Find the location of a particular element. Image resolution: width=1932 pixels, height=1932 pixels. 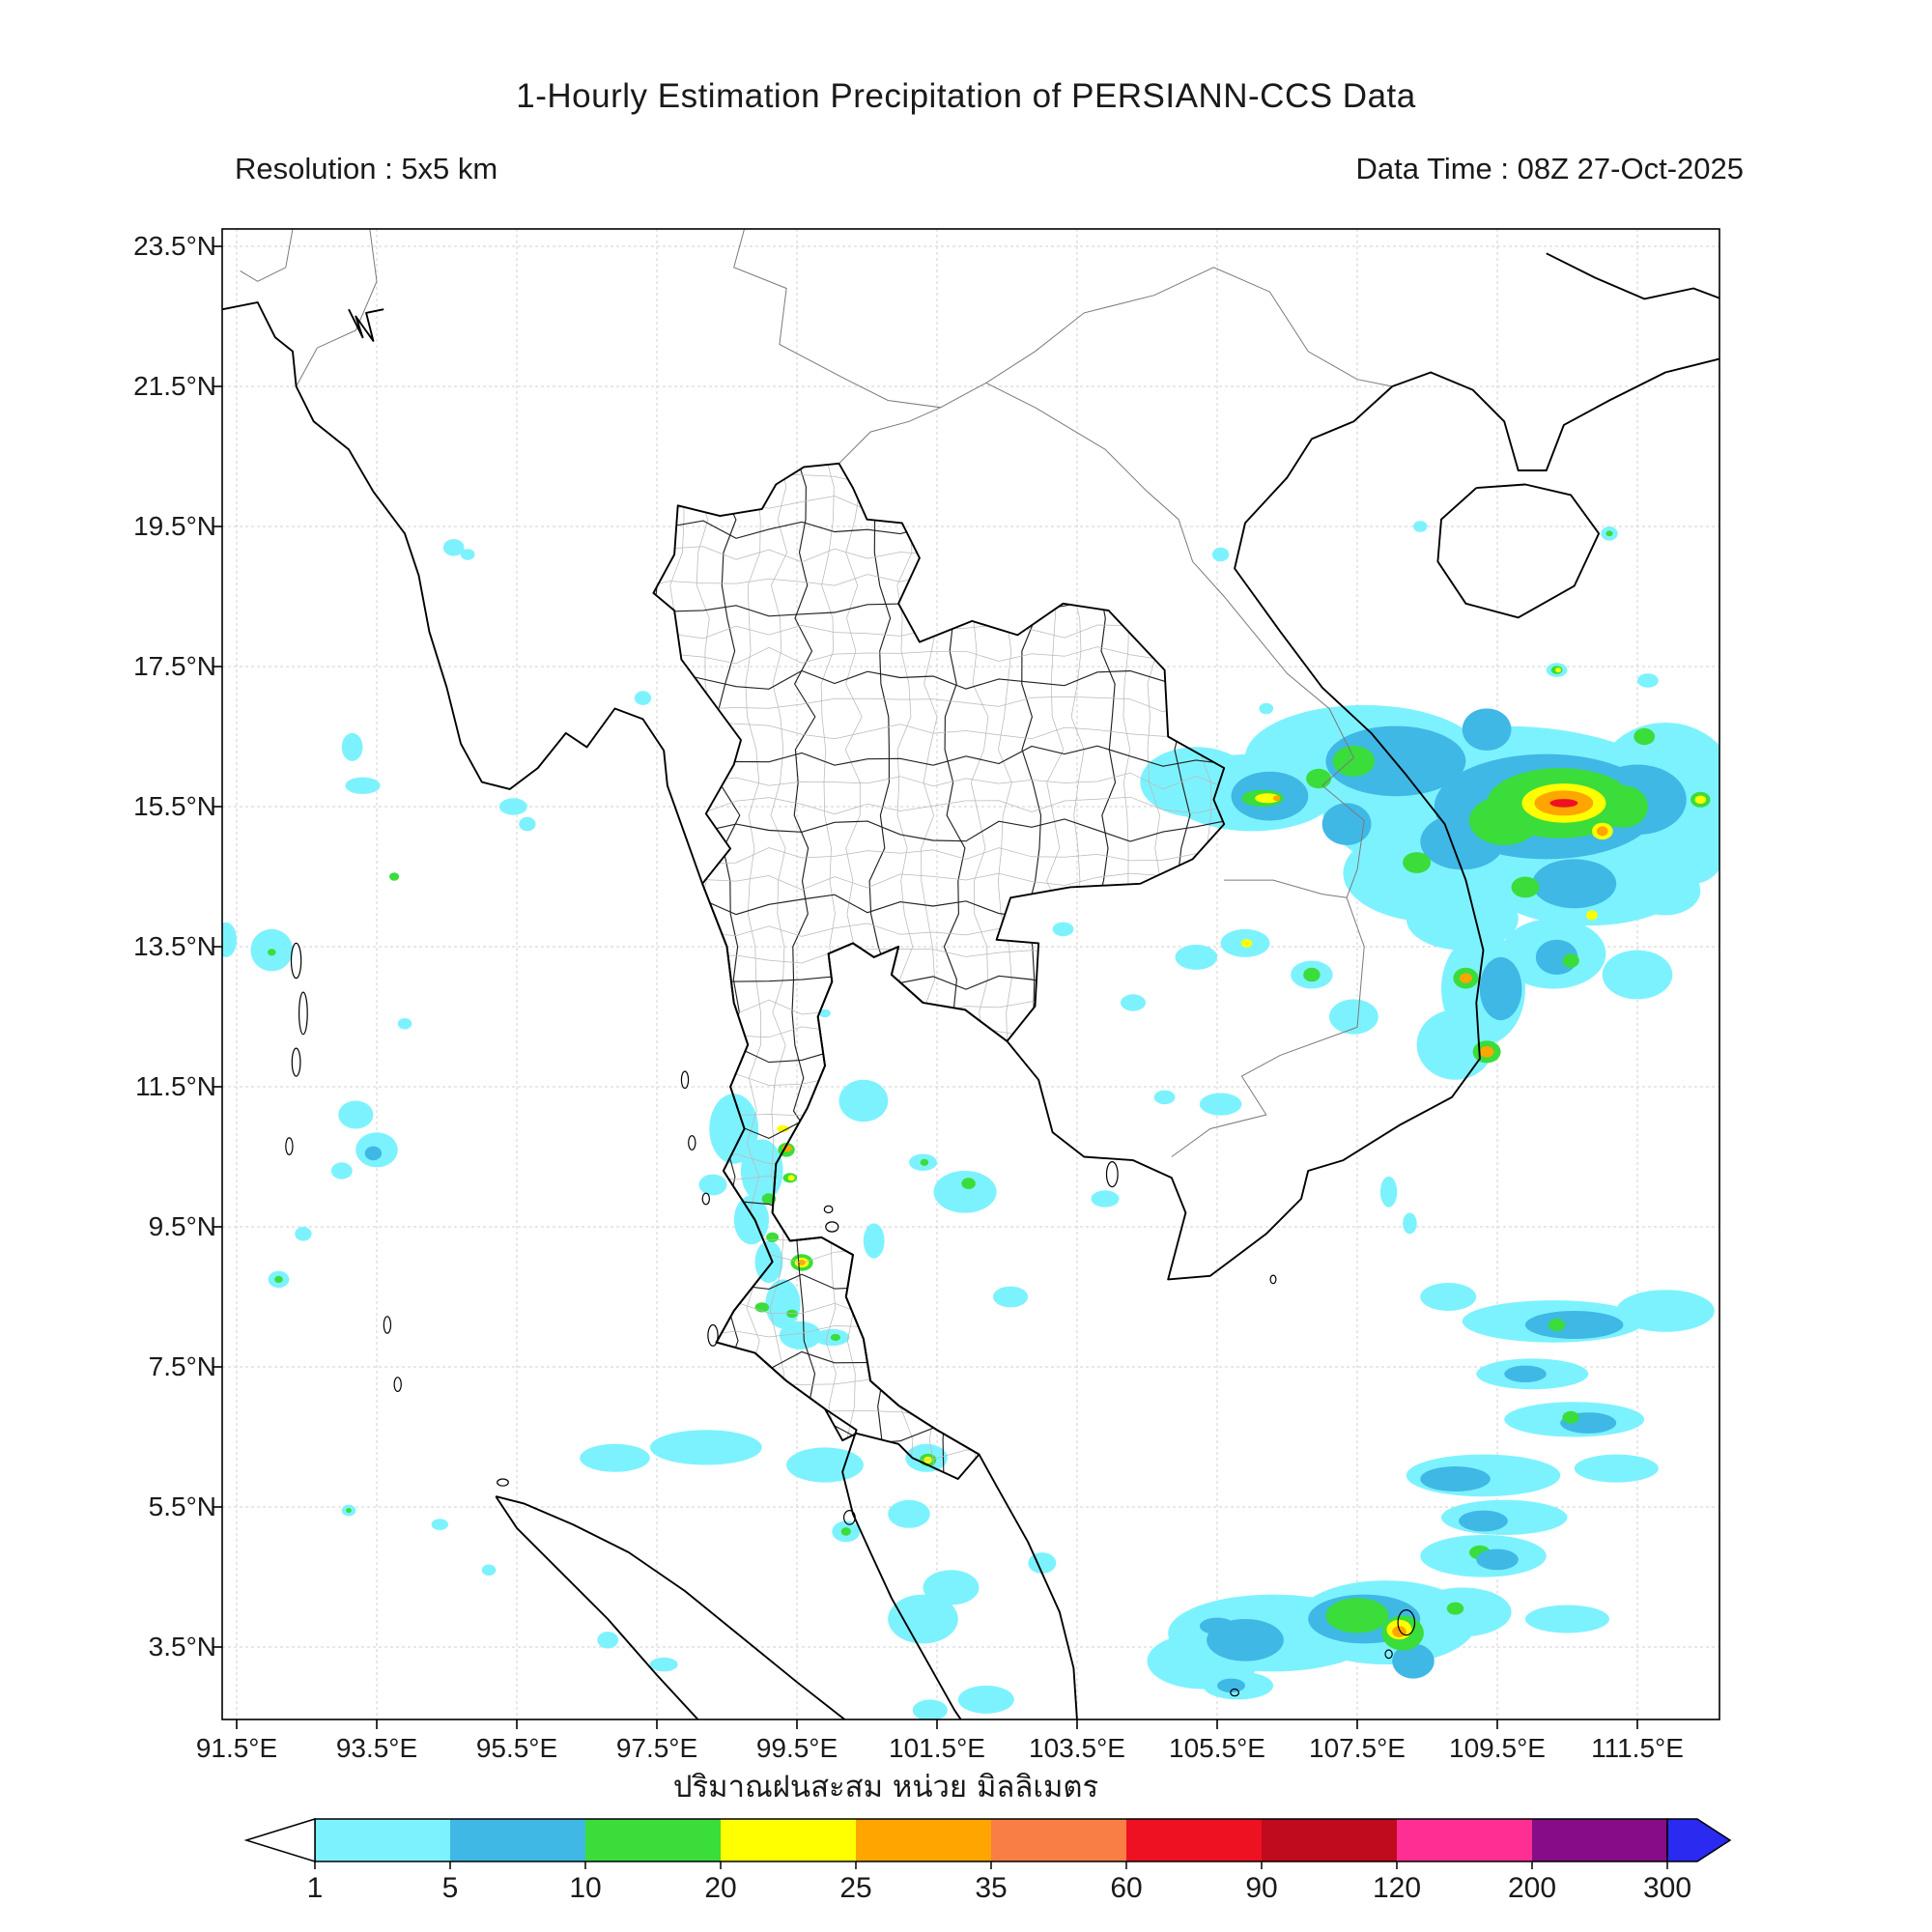

unit-label-thai: ปริมาณฝนสะสม หน่วย มิลลิเมตร is located at coordinates (885, 1787).